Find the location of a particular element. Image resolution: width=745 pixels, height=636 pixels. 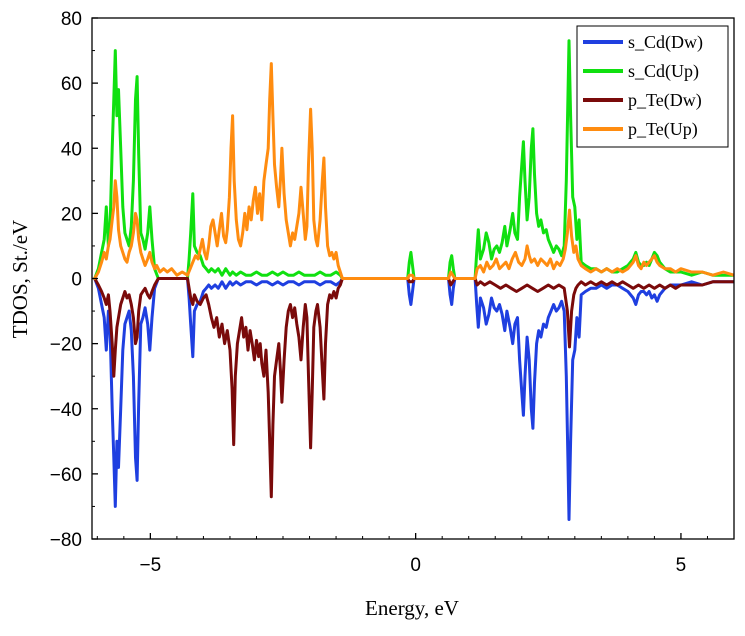

x-tick-label: 5 is located at coordinates (681, 565).